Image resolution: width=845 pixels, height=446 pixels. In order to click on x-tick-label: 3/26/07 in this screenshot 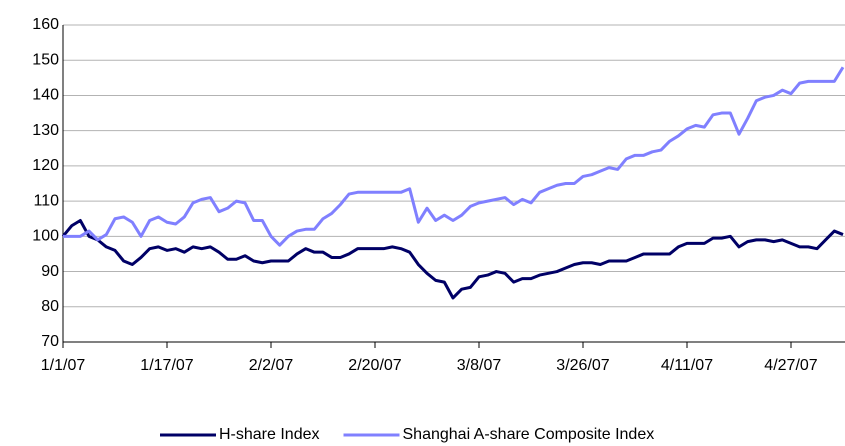, I will do `click(582, 365)`.